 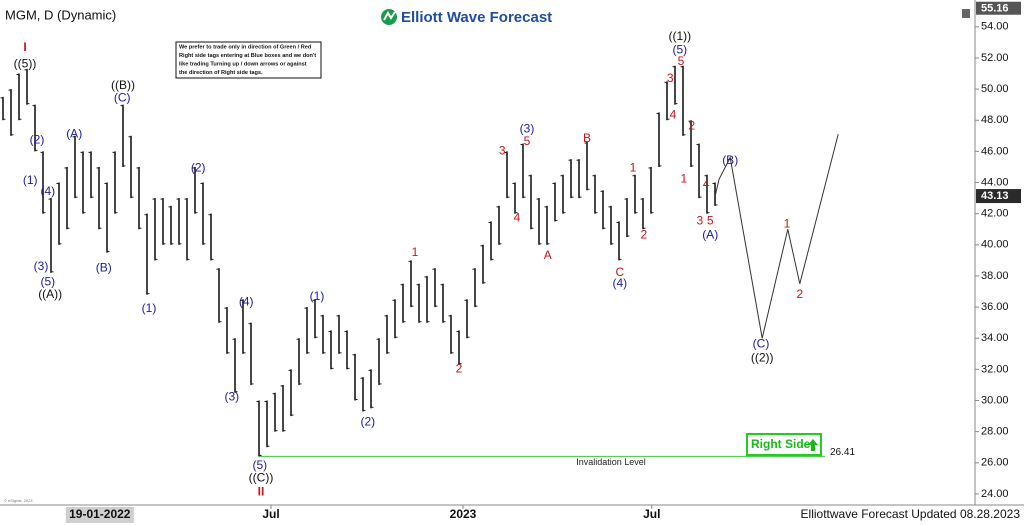 I want to click on logo-wave, so click(x=389, y=16).